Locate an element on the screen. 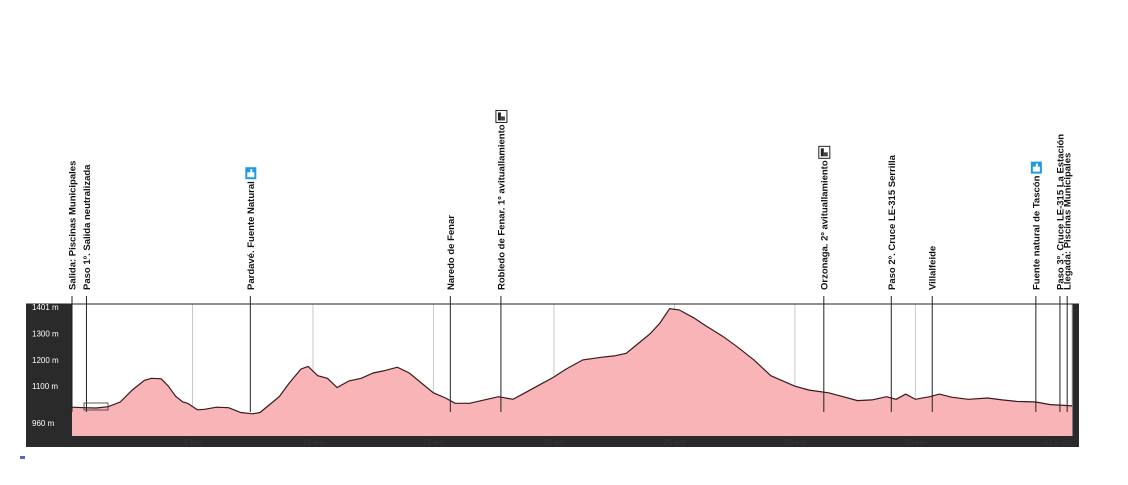  waypoint-label: Villalfeide is located at coordinates (933, 268).